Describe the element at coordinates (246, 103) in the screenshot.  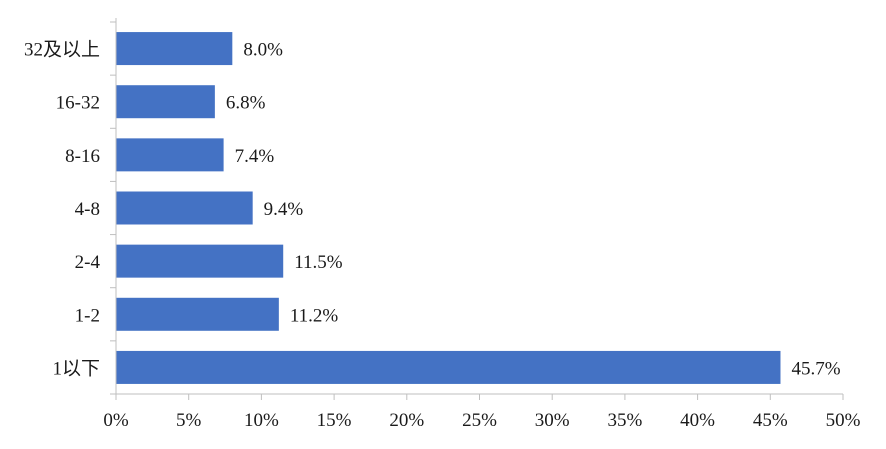
I see `data-label-1: 6.8%` at that location.